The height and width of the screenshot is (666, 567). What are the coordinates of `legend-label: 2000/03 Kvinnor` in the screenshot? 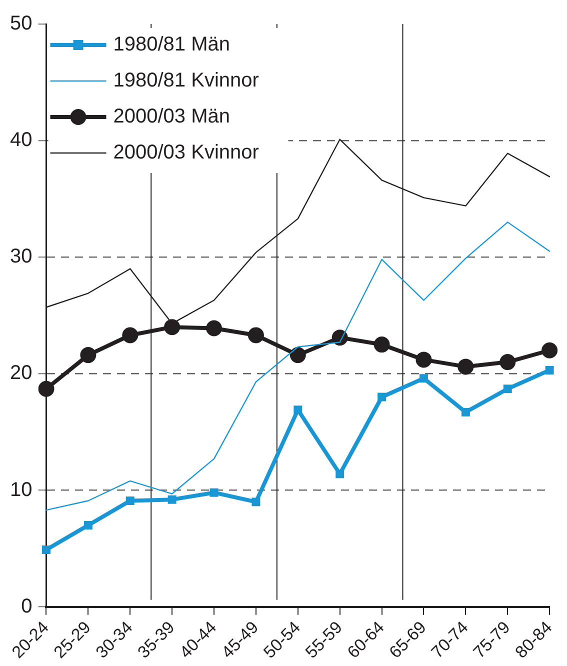 It's located at (186, 153).